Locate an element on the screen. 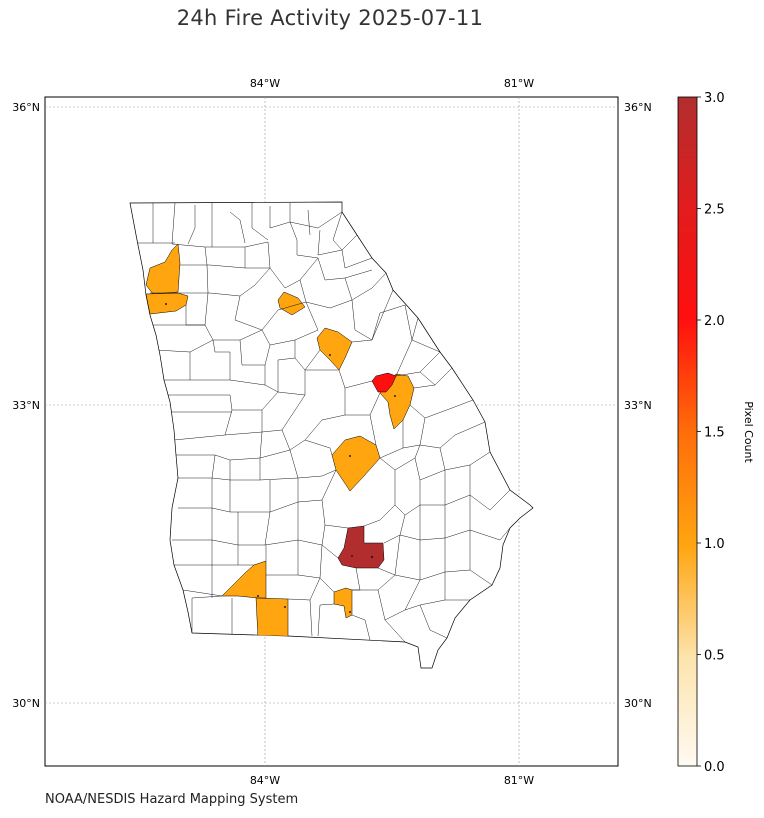 This screenshot has width=764, height=818. data-source-credit: NOAA/NESDIS Hazard Mapping System is located at coordinates (172, 799).